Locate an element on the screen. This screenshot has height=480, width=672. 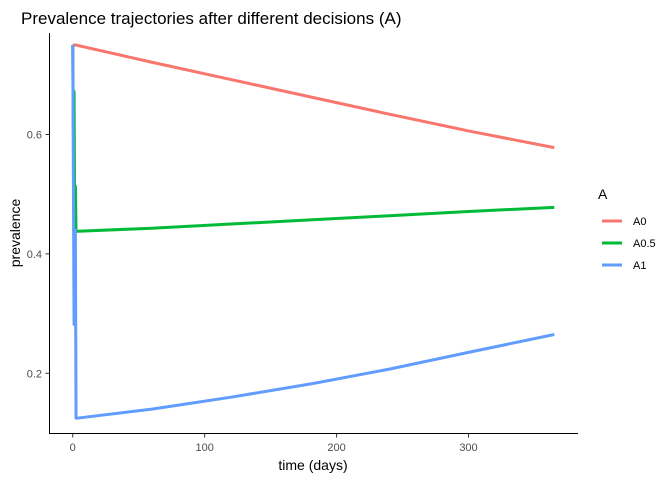
x-tick-label: 0 is located at coordinates (73, 448).